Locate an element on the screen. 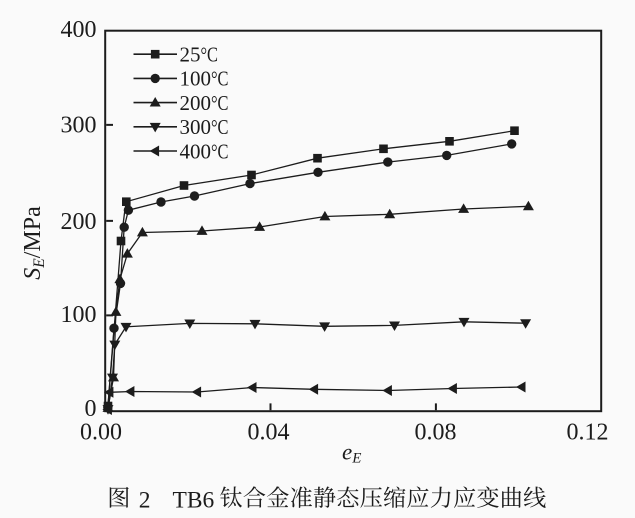 This screenshot has height=518, width=635. svg-text: 200 is located at coordinates (79, 222).